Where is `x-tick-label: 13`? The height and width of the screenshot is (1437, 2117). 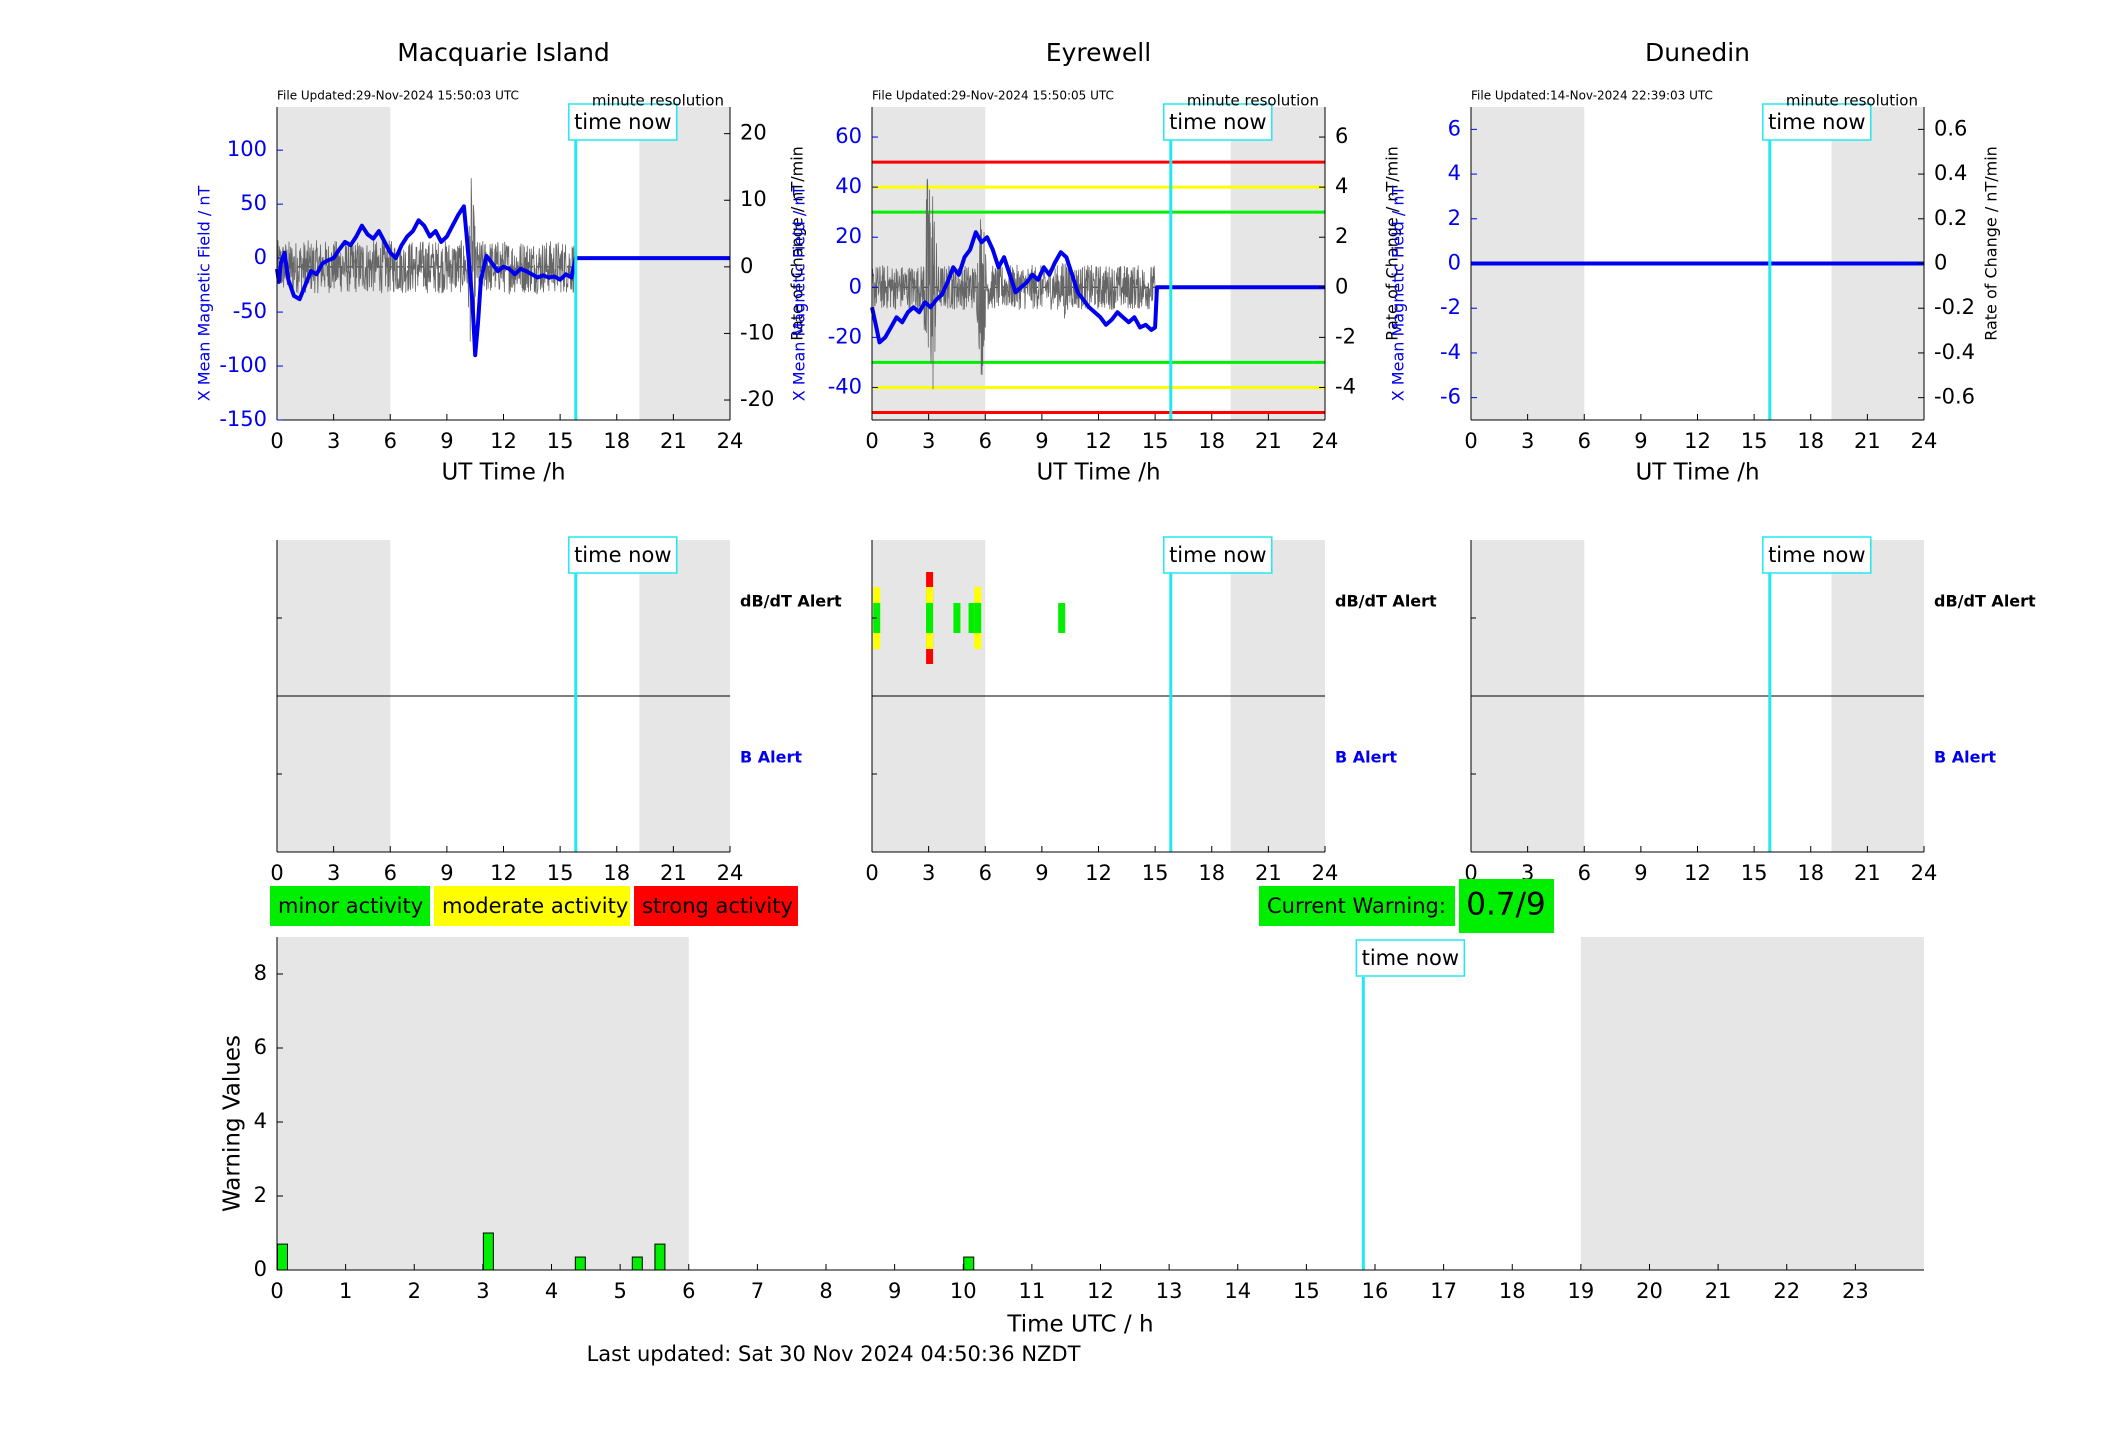 x-tick-label: 13 is located at coordinates (1169, 1291).